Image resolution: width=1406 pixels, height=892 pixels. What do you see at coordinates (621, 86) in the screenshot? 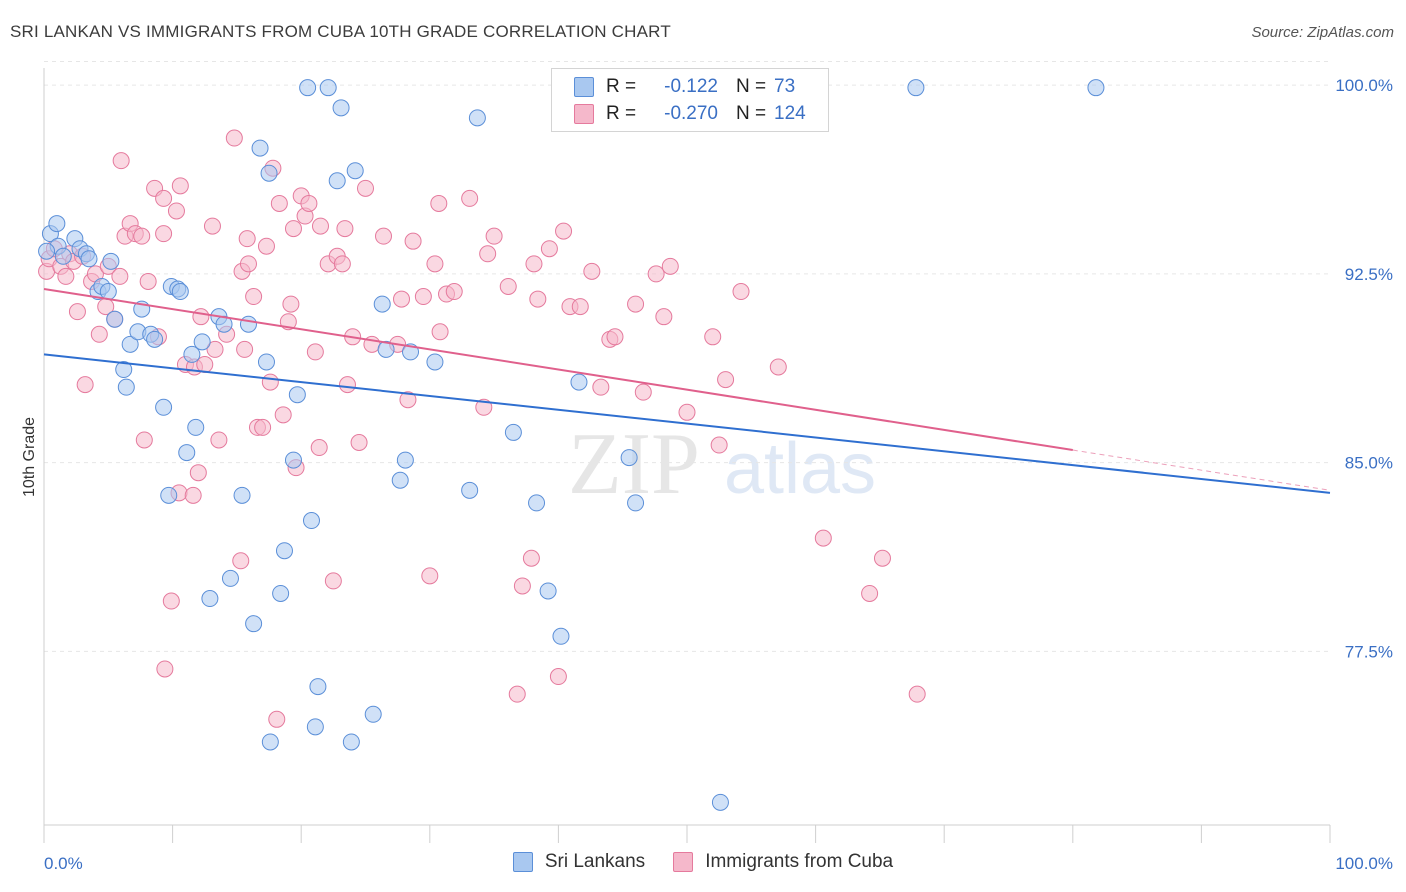
I see `r-label: R =` at bounding box center [621, 86].